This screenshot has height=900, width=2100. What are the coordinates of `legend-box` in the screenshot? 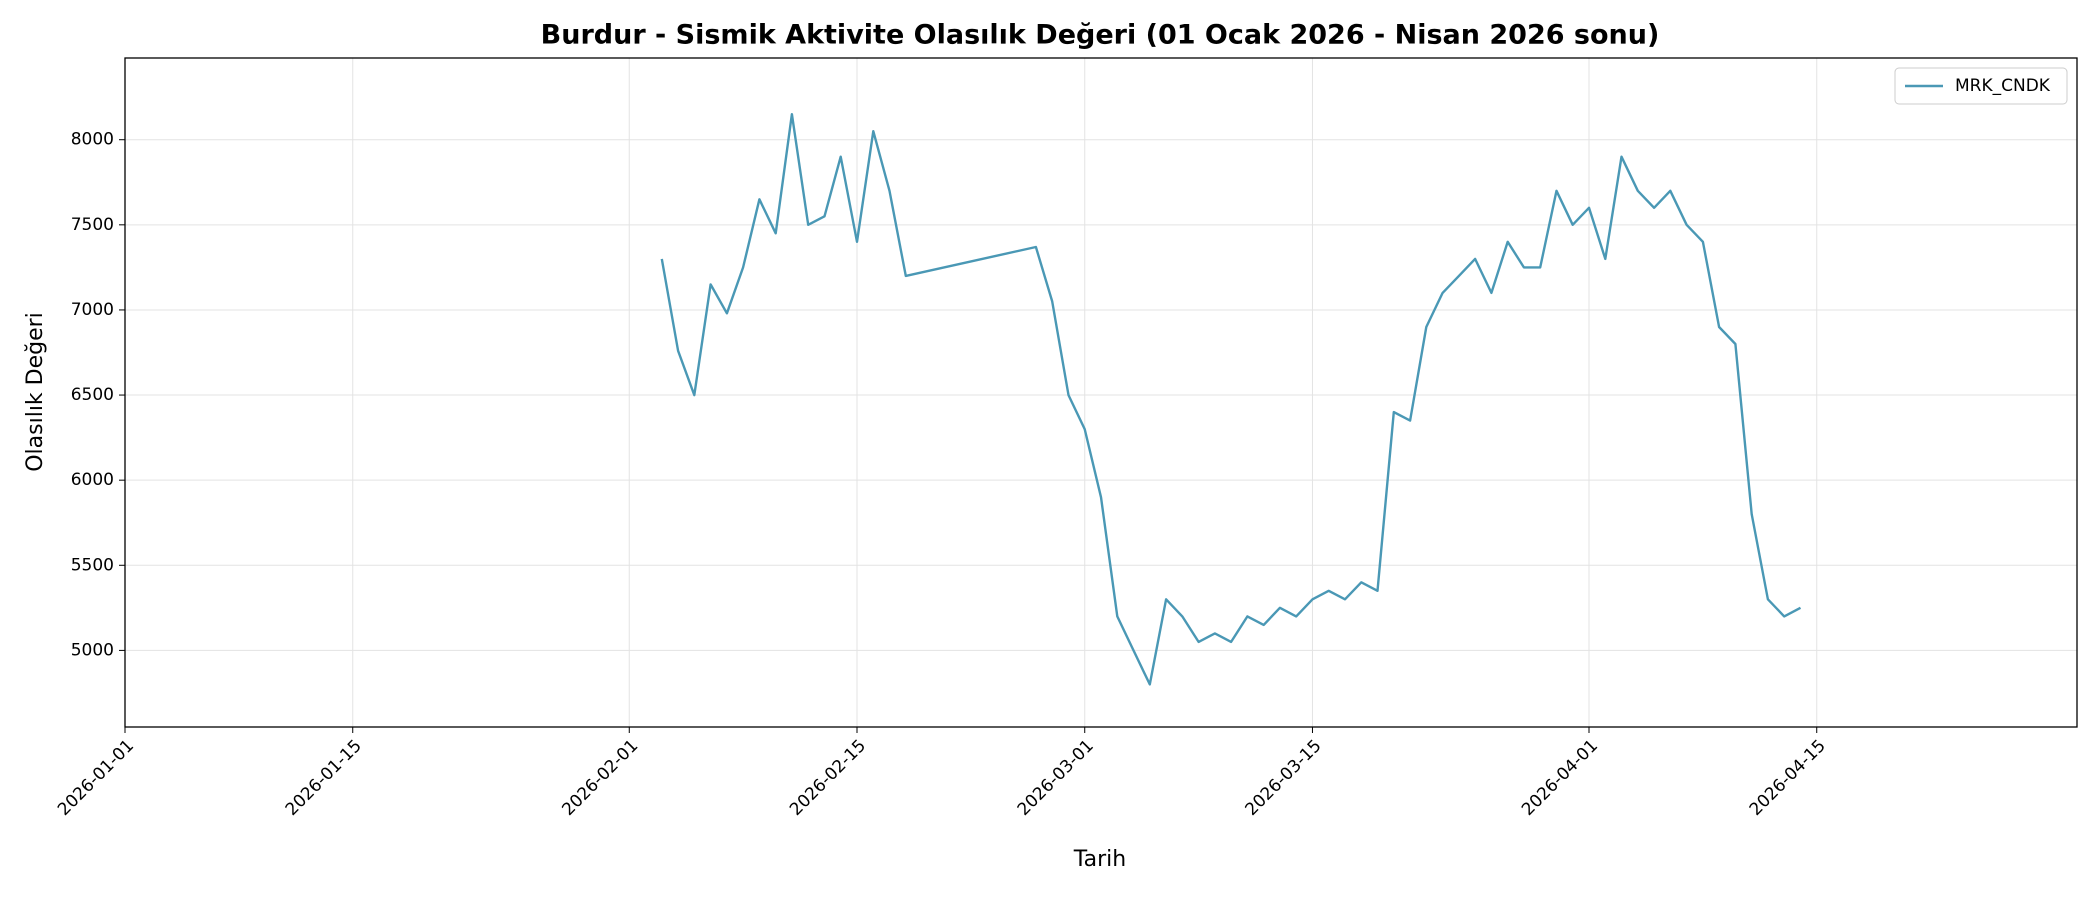 It's located at (1981, 86).